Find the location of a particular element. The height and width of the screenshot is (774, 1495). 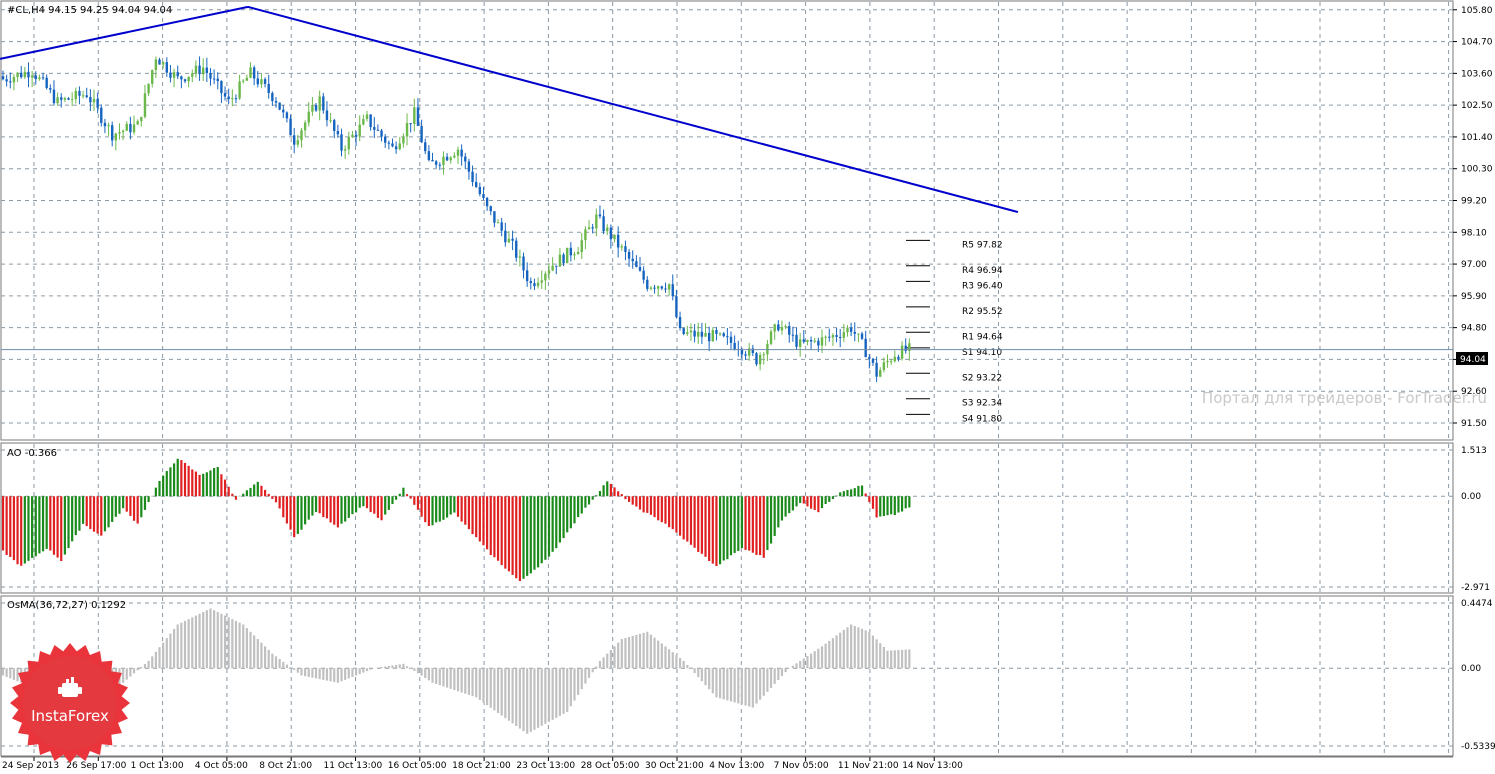

y-tick-label: 104.70 is located at coordinates (1477, 43).